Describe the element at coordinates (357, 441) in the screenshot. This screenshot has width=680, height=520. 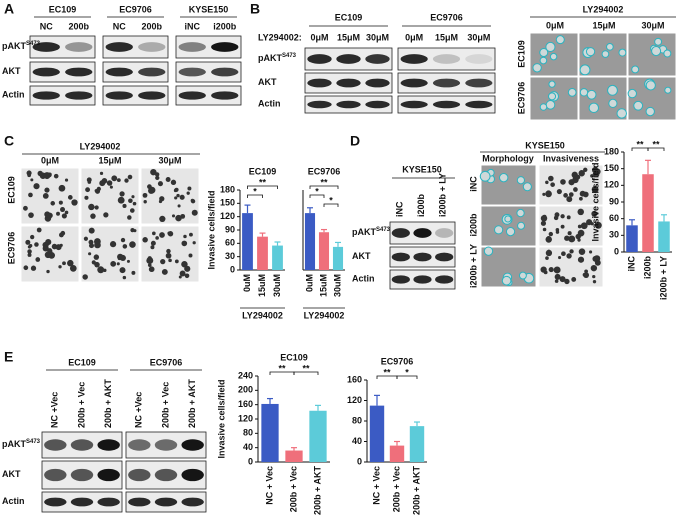
I see `y-tick-label: 40` at that location.